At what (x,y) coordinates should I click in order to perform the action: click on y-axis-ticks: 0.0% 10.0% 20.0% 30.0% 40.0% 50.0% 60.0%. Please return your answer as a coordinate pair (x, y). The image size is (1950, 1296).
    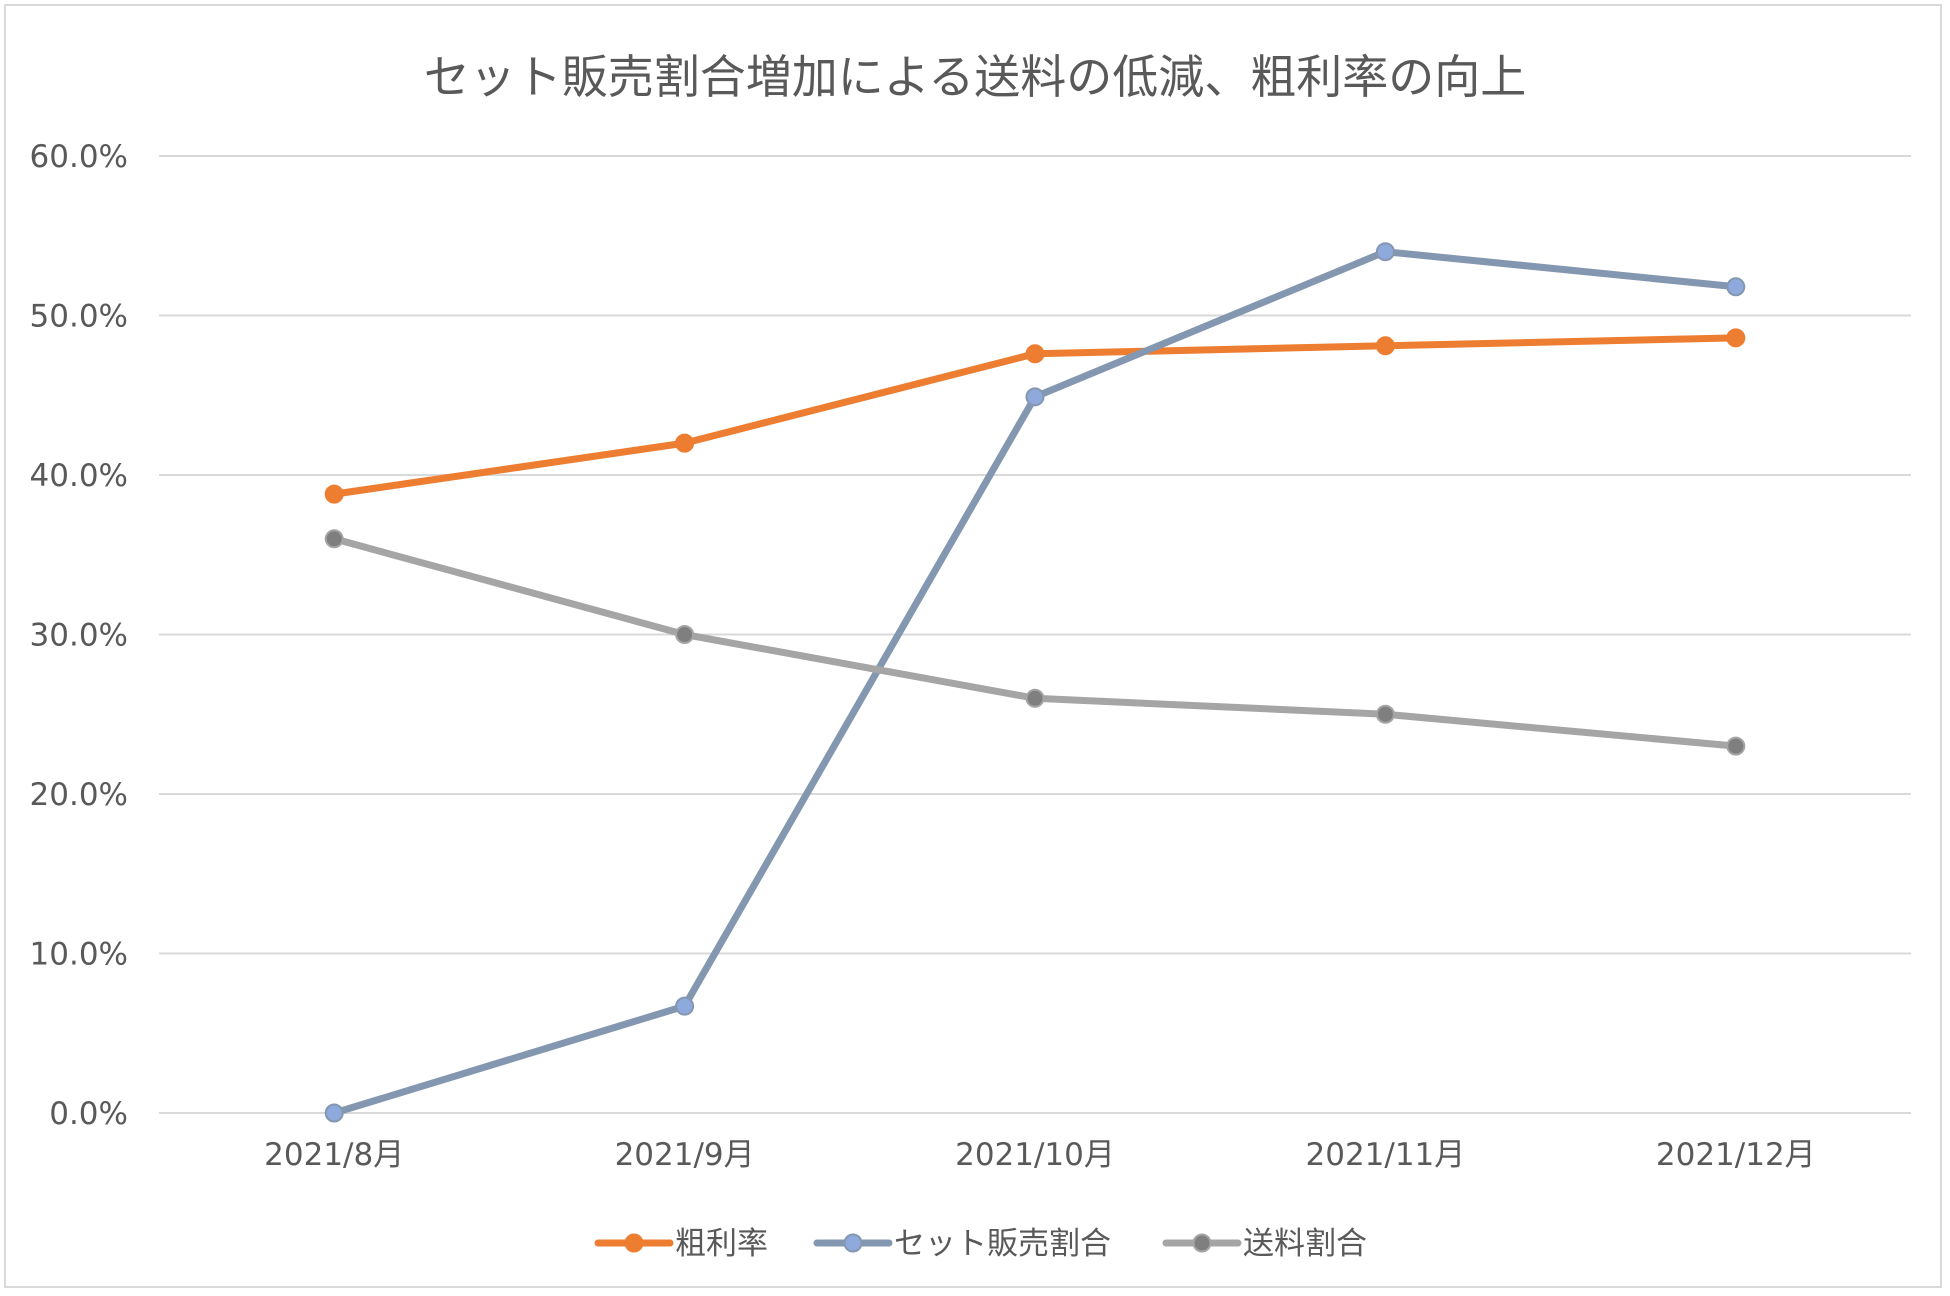
    Looking at the image, I should click on (79, 635).